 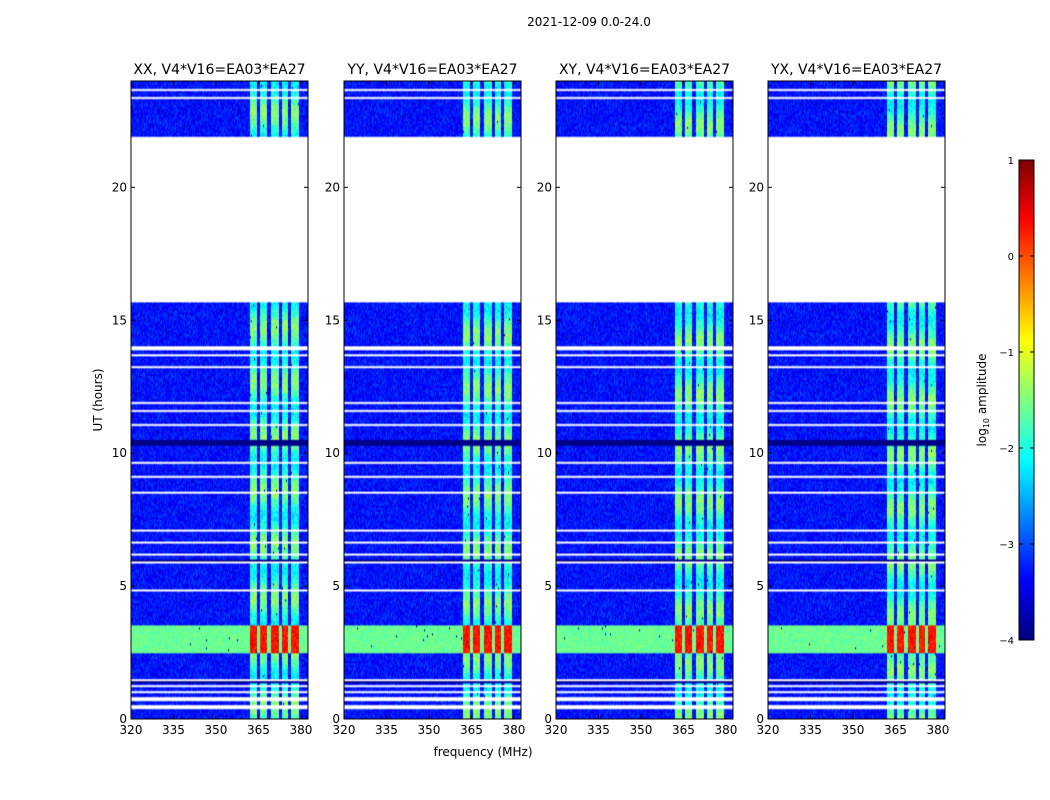 What do you see at coordinates (986, 423) in the screenshot?
I see `colorbar-label-part: 10` at bounding box center [986, 423].